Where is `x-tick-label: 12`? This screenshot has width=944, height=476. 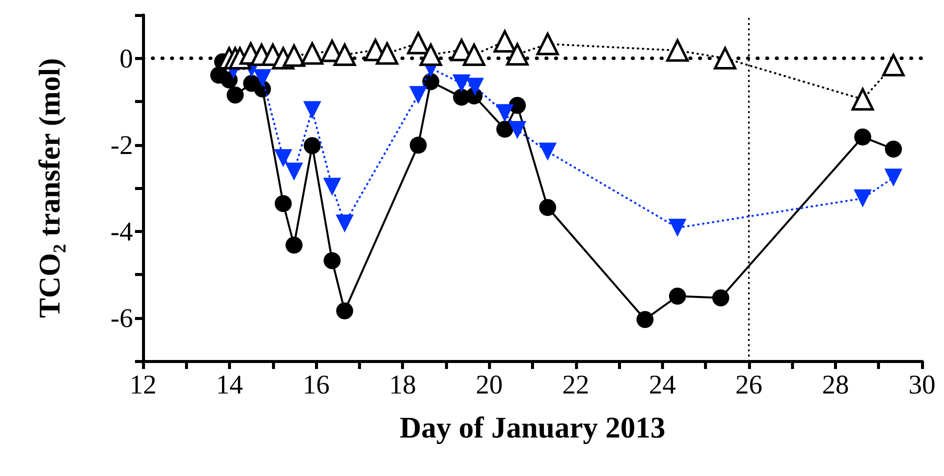
x-tick-label: 12 is located at coordinates (143, 385).